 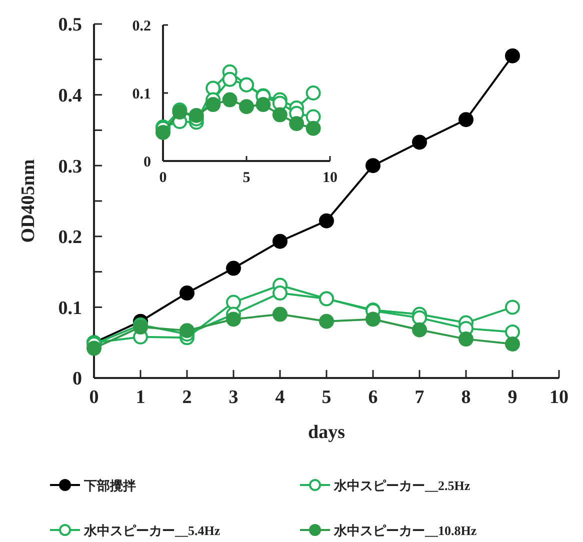 I want to click on x-tick-label: 4, so click(x=280, y=397).